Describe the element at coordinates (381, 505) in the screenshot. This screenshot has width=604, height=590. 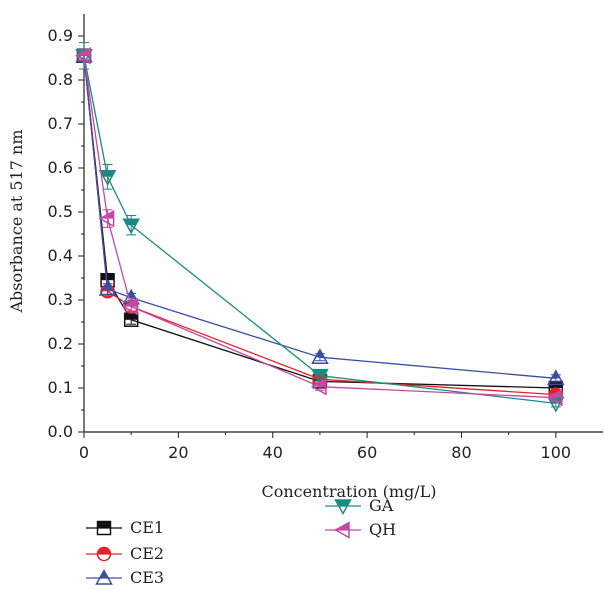
I see `legend-label: GA` at that location.